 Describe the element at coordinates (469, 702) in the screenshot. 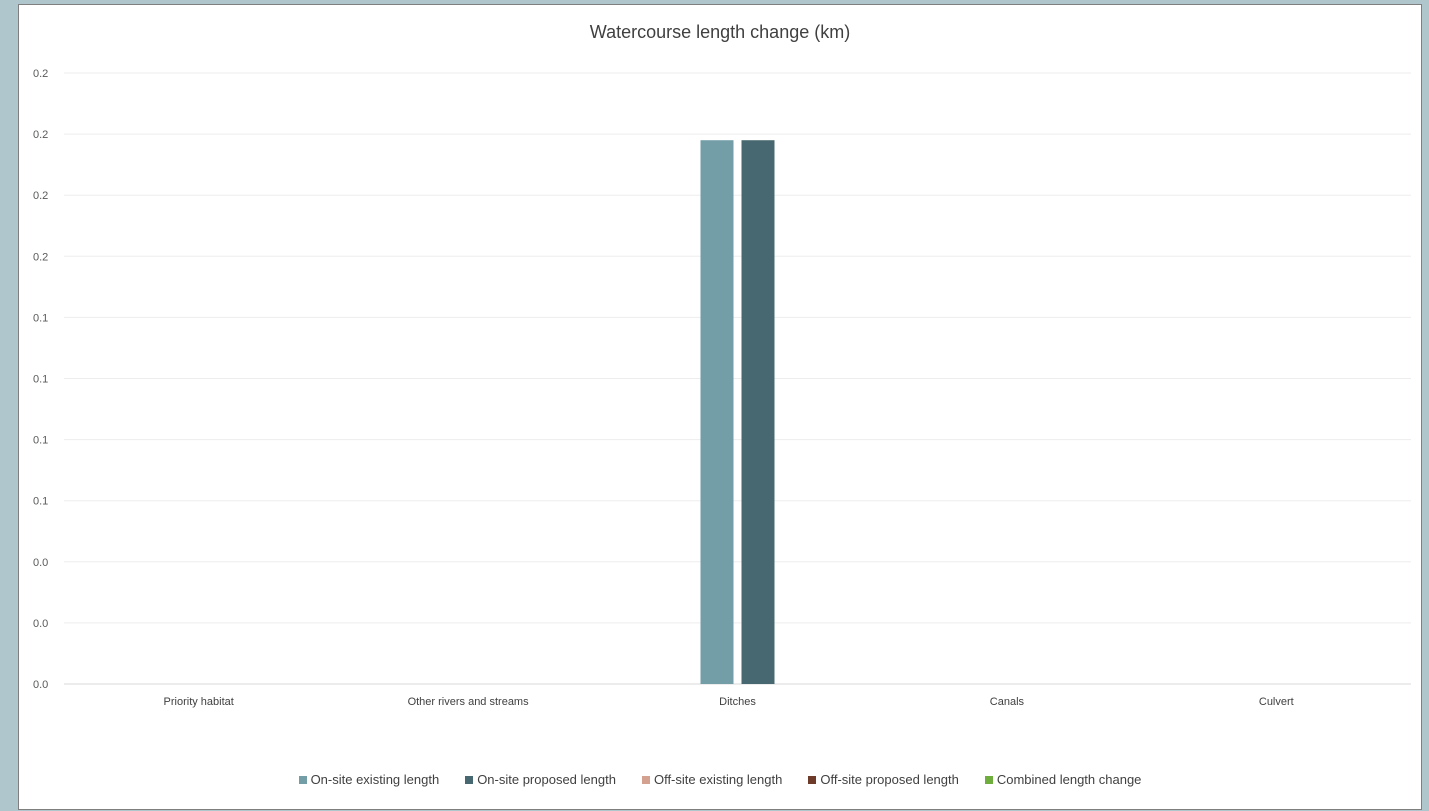

I see `x-category-label: Other rivers and streams` at that location.